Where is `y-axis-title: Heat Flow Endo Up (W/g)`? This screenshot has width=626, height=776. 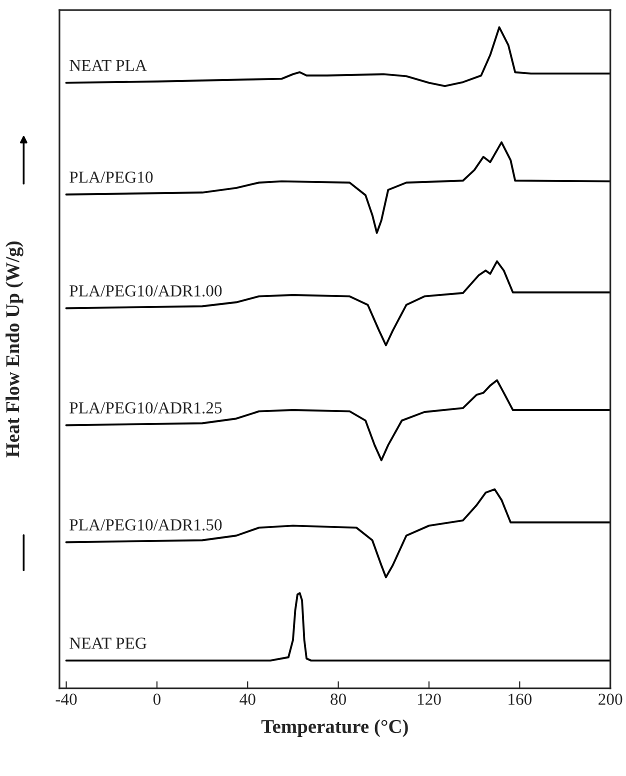 y-axis-title: Heat Flow Endo Up (W/g) is located at coordinates (15, 349).